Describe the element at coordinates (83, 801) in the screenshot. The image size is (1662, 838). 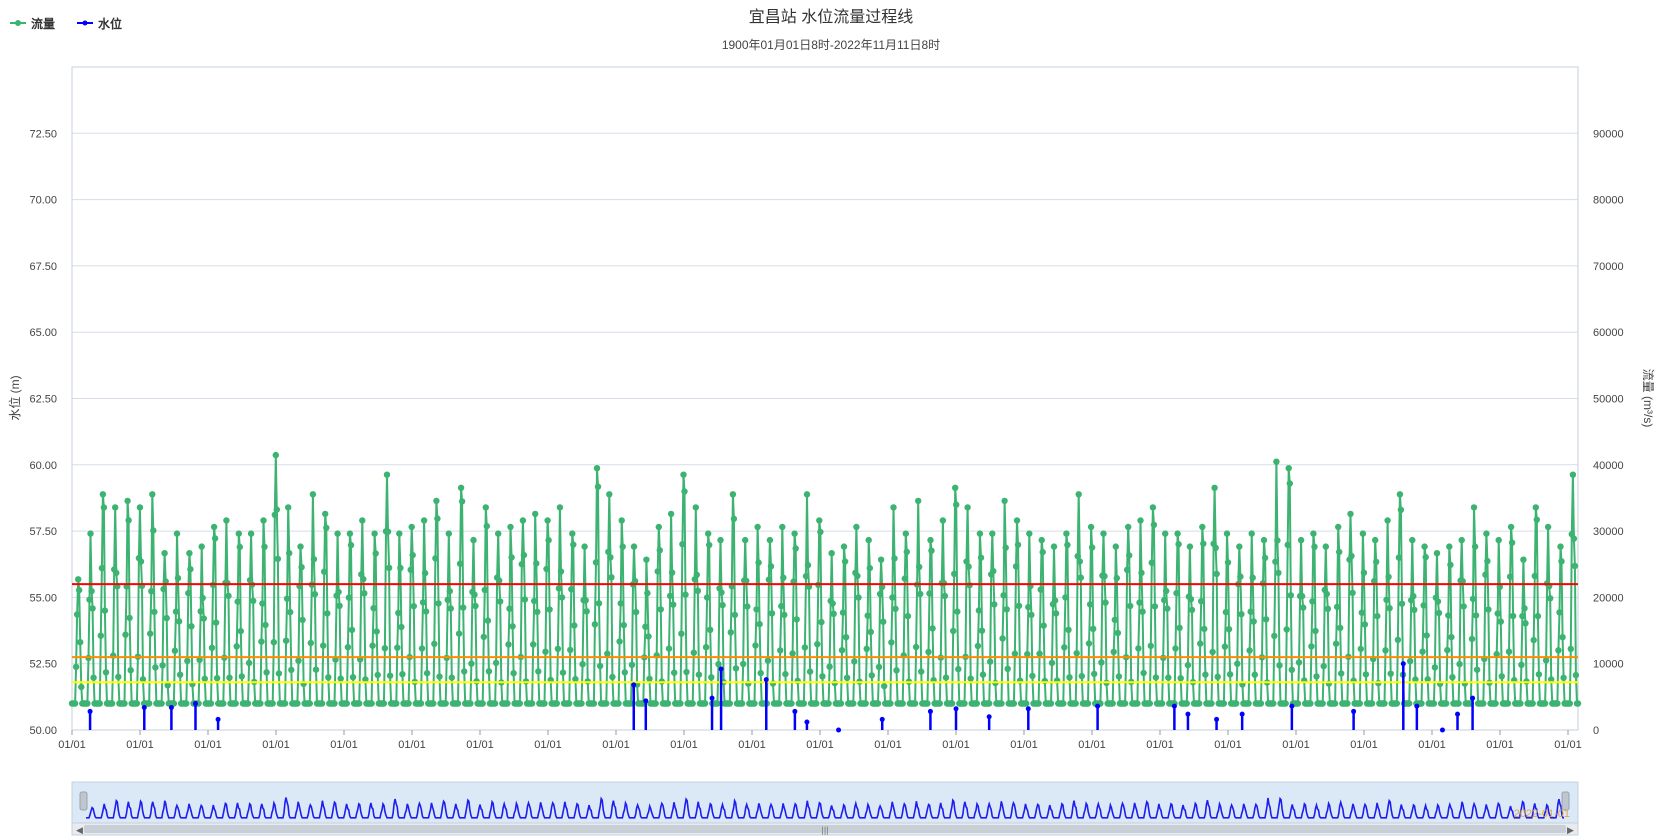
I see `zoom-handle-left` at that location.